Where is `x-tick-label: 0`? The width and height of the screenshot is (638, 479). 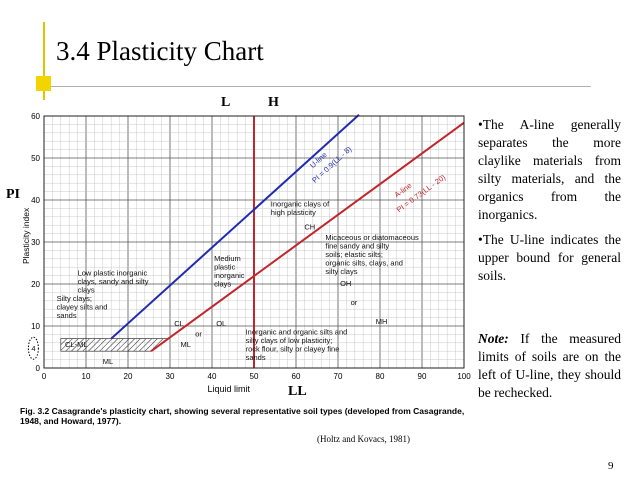
x-tick-label: 0 is located at coordinates (44, 376).